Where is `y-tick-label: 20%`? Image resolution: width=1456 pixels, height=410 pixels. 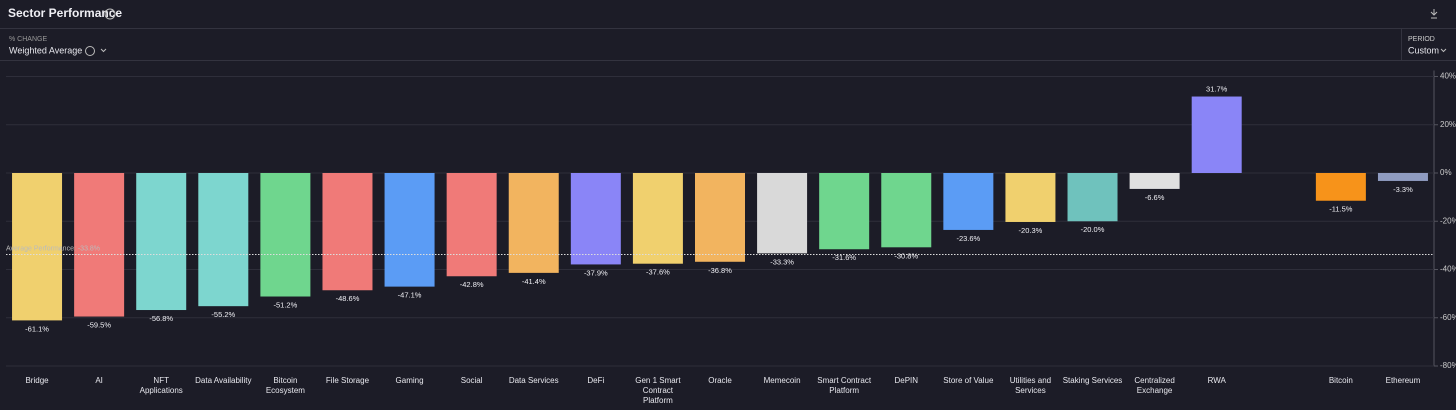
y-tick-label: 20% is located at coordinates (1448, 124).